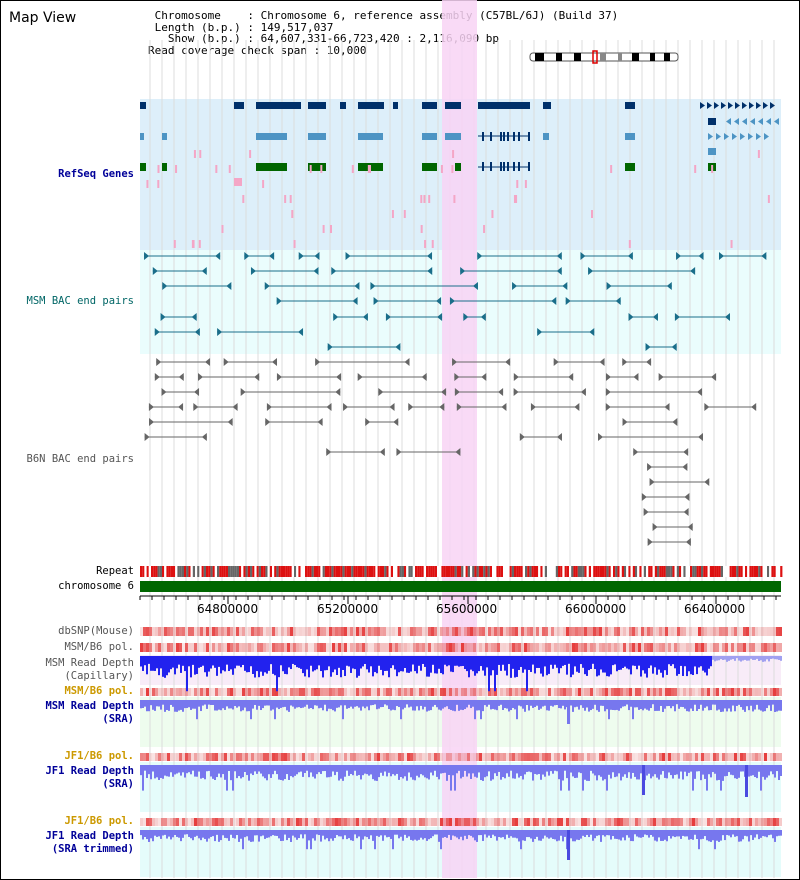 Image resolution: width=800 pixels, height=880 pixels. I want to click on label-jf1-read-depth-sra: JF1 Read Depth (SRA), so click(89, 777).